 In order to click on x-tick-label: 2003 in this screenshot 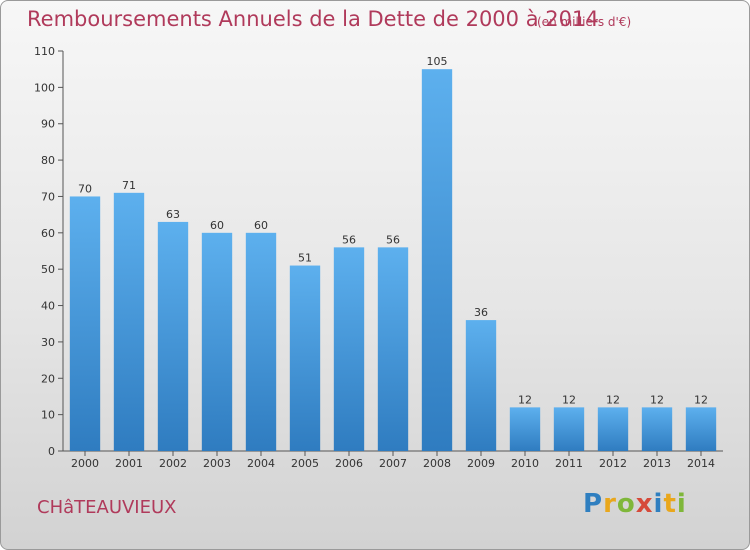, I will do `click(217, 463)`.